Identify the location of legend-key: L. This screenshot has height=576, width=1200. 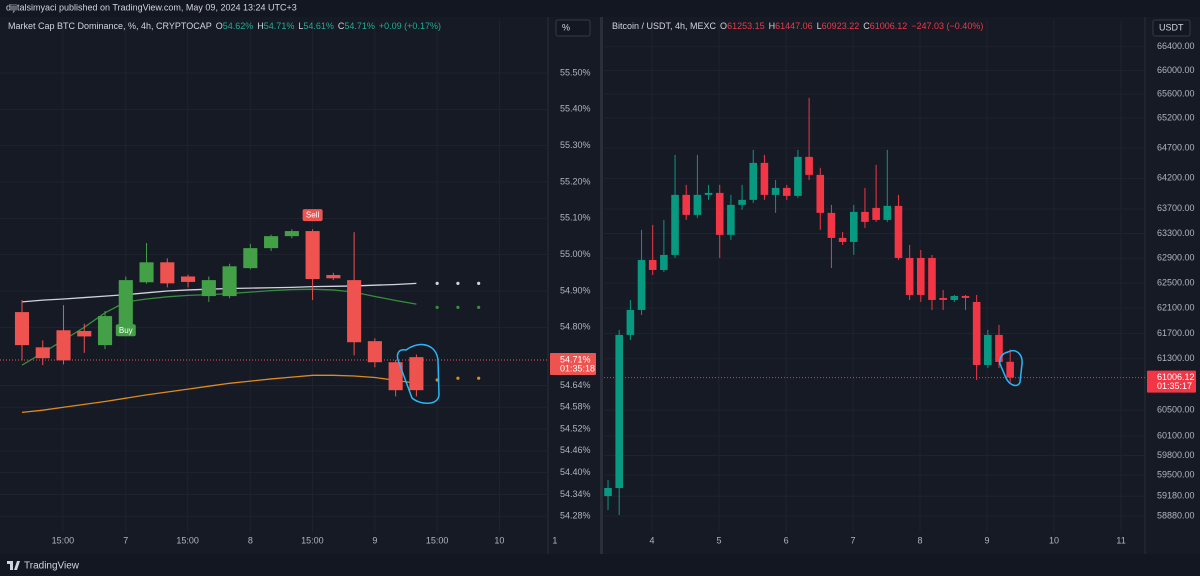
(300, 26).